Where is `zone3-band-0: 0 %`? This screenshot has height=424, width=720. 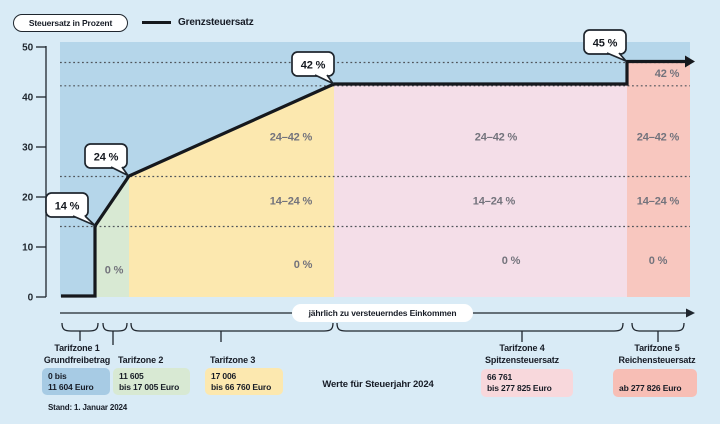
zone3-band-0: 0 % is located at coordinates (303, 265).